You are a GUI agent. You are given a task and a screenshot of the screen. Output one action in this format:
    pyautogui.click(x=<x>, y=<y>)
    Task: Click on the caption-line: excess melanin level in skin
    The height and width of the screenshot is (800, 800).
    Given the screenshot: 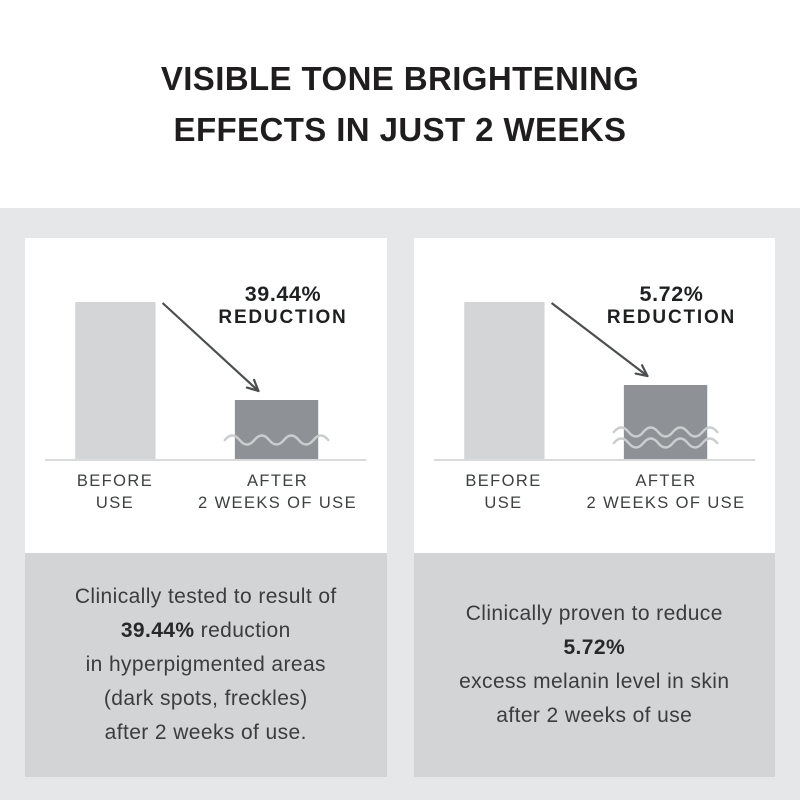 What is the action you would take?
    pyautogui.click(x=594, y=681)
    